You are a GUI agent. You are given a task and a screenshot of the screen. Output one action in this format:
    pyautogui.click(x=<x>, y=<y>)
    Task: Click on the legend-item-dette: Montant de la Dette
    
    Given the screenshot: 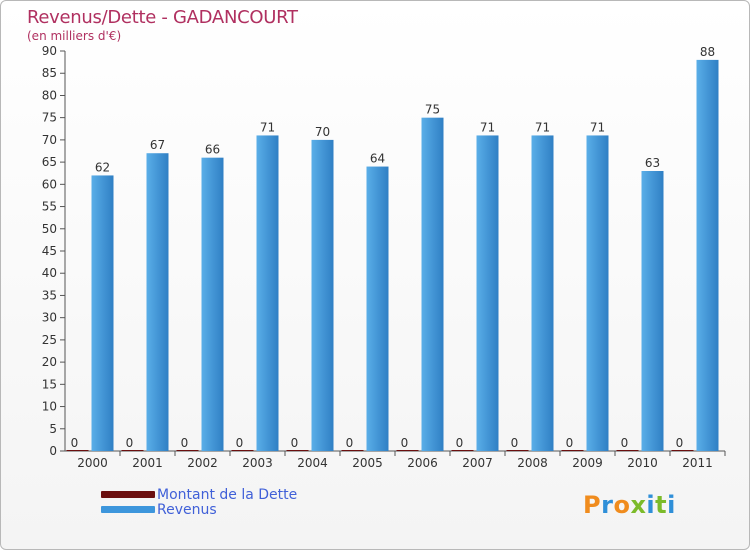 What is the action you would take?
    pyautogui.click(x=199, y=494)
    